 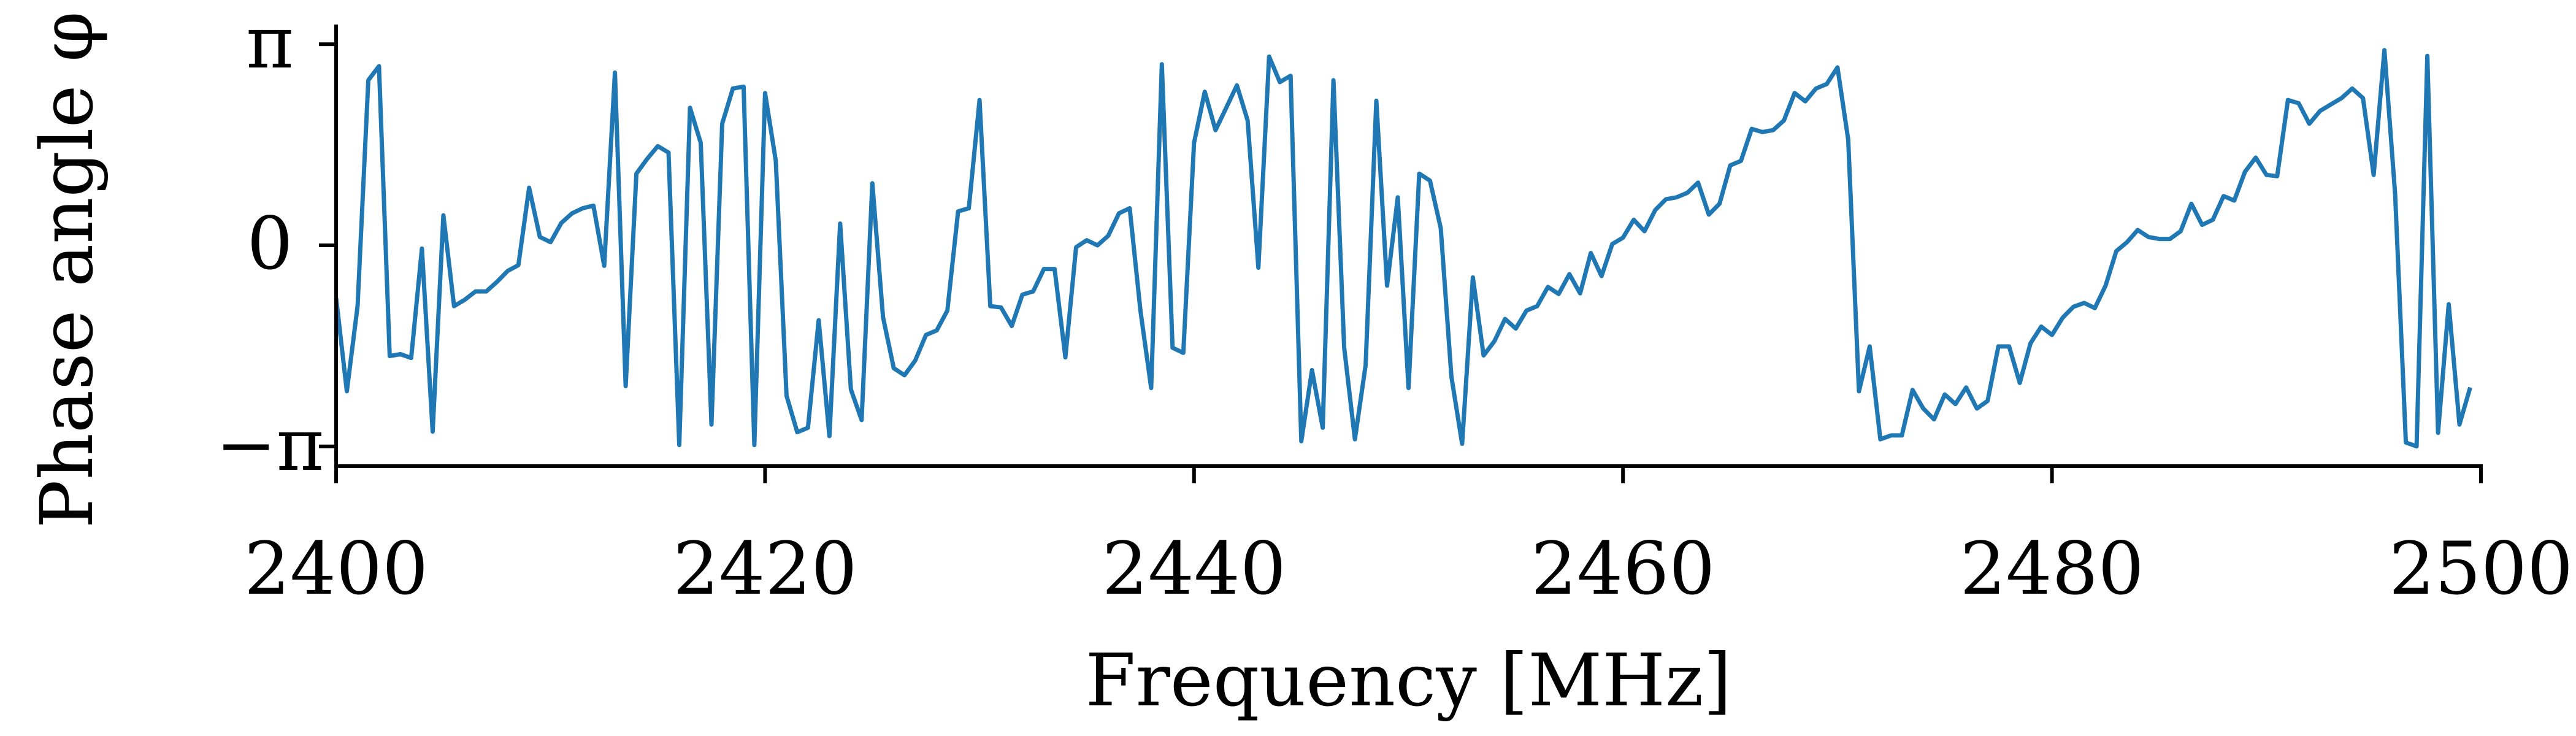 What do you see at coordinates (2481, 568) in the screenshot?
I see `x-tick-label: 2500` at bounding box center [2481, 568].